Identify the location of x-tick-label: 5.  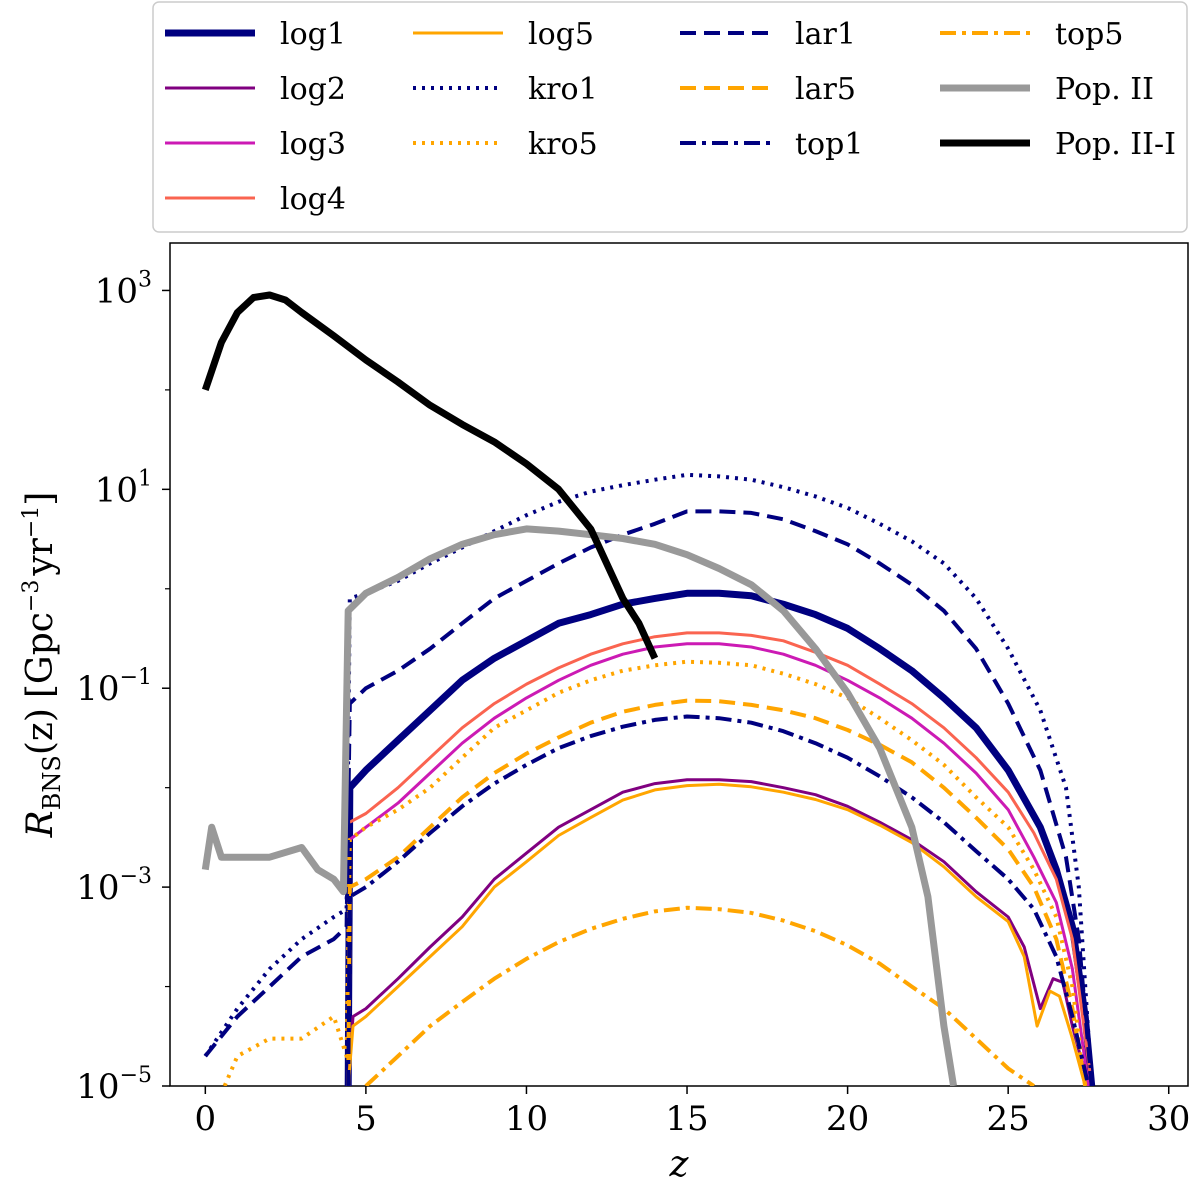
(366, 1119).